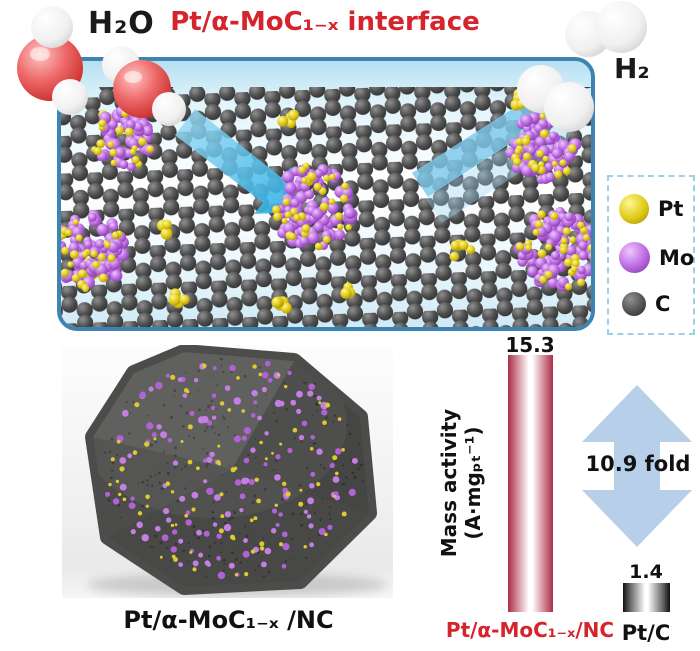 The width and height of the screenshot is (700, 651). I want to click on legend-item-mo: Mo, so click(657, 258).